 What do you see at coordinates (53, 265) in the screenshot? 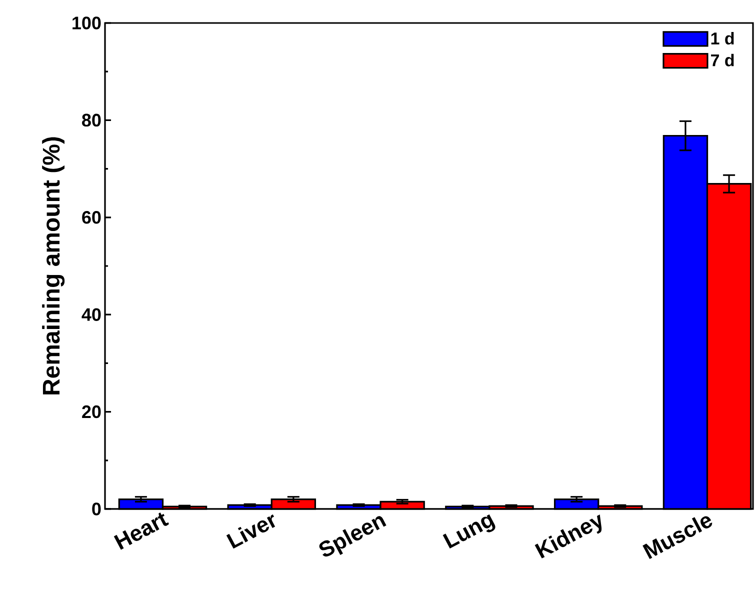
I see `y-axis-title: Remaining amount (%)` at bounding box center [53, 265].